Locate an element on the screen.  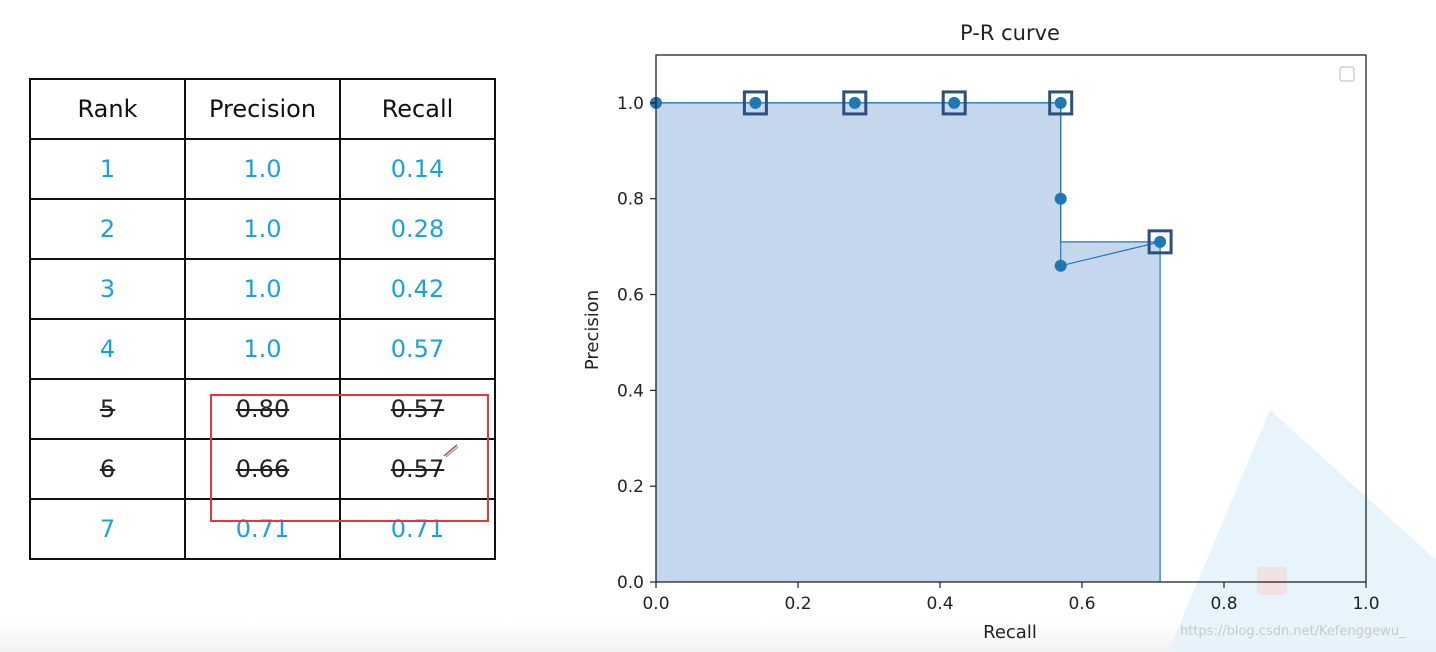
recall-cell: 0.14 is located at coordinates (417, 169).